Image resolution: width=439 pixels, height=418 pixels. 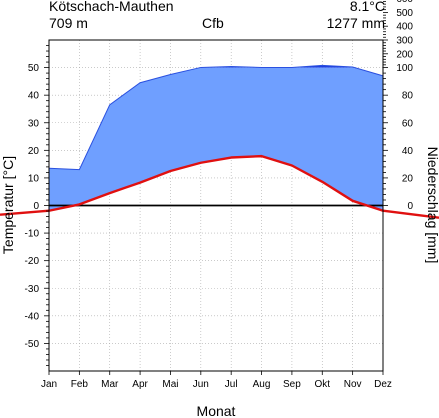 I want to click on right-tick-label: 400, so click(x=404, y=27).